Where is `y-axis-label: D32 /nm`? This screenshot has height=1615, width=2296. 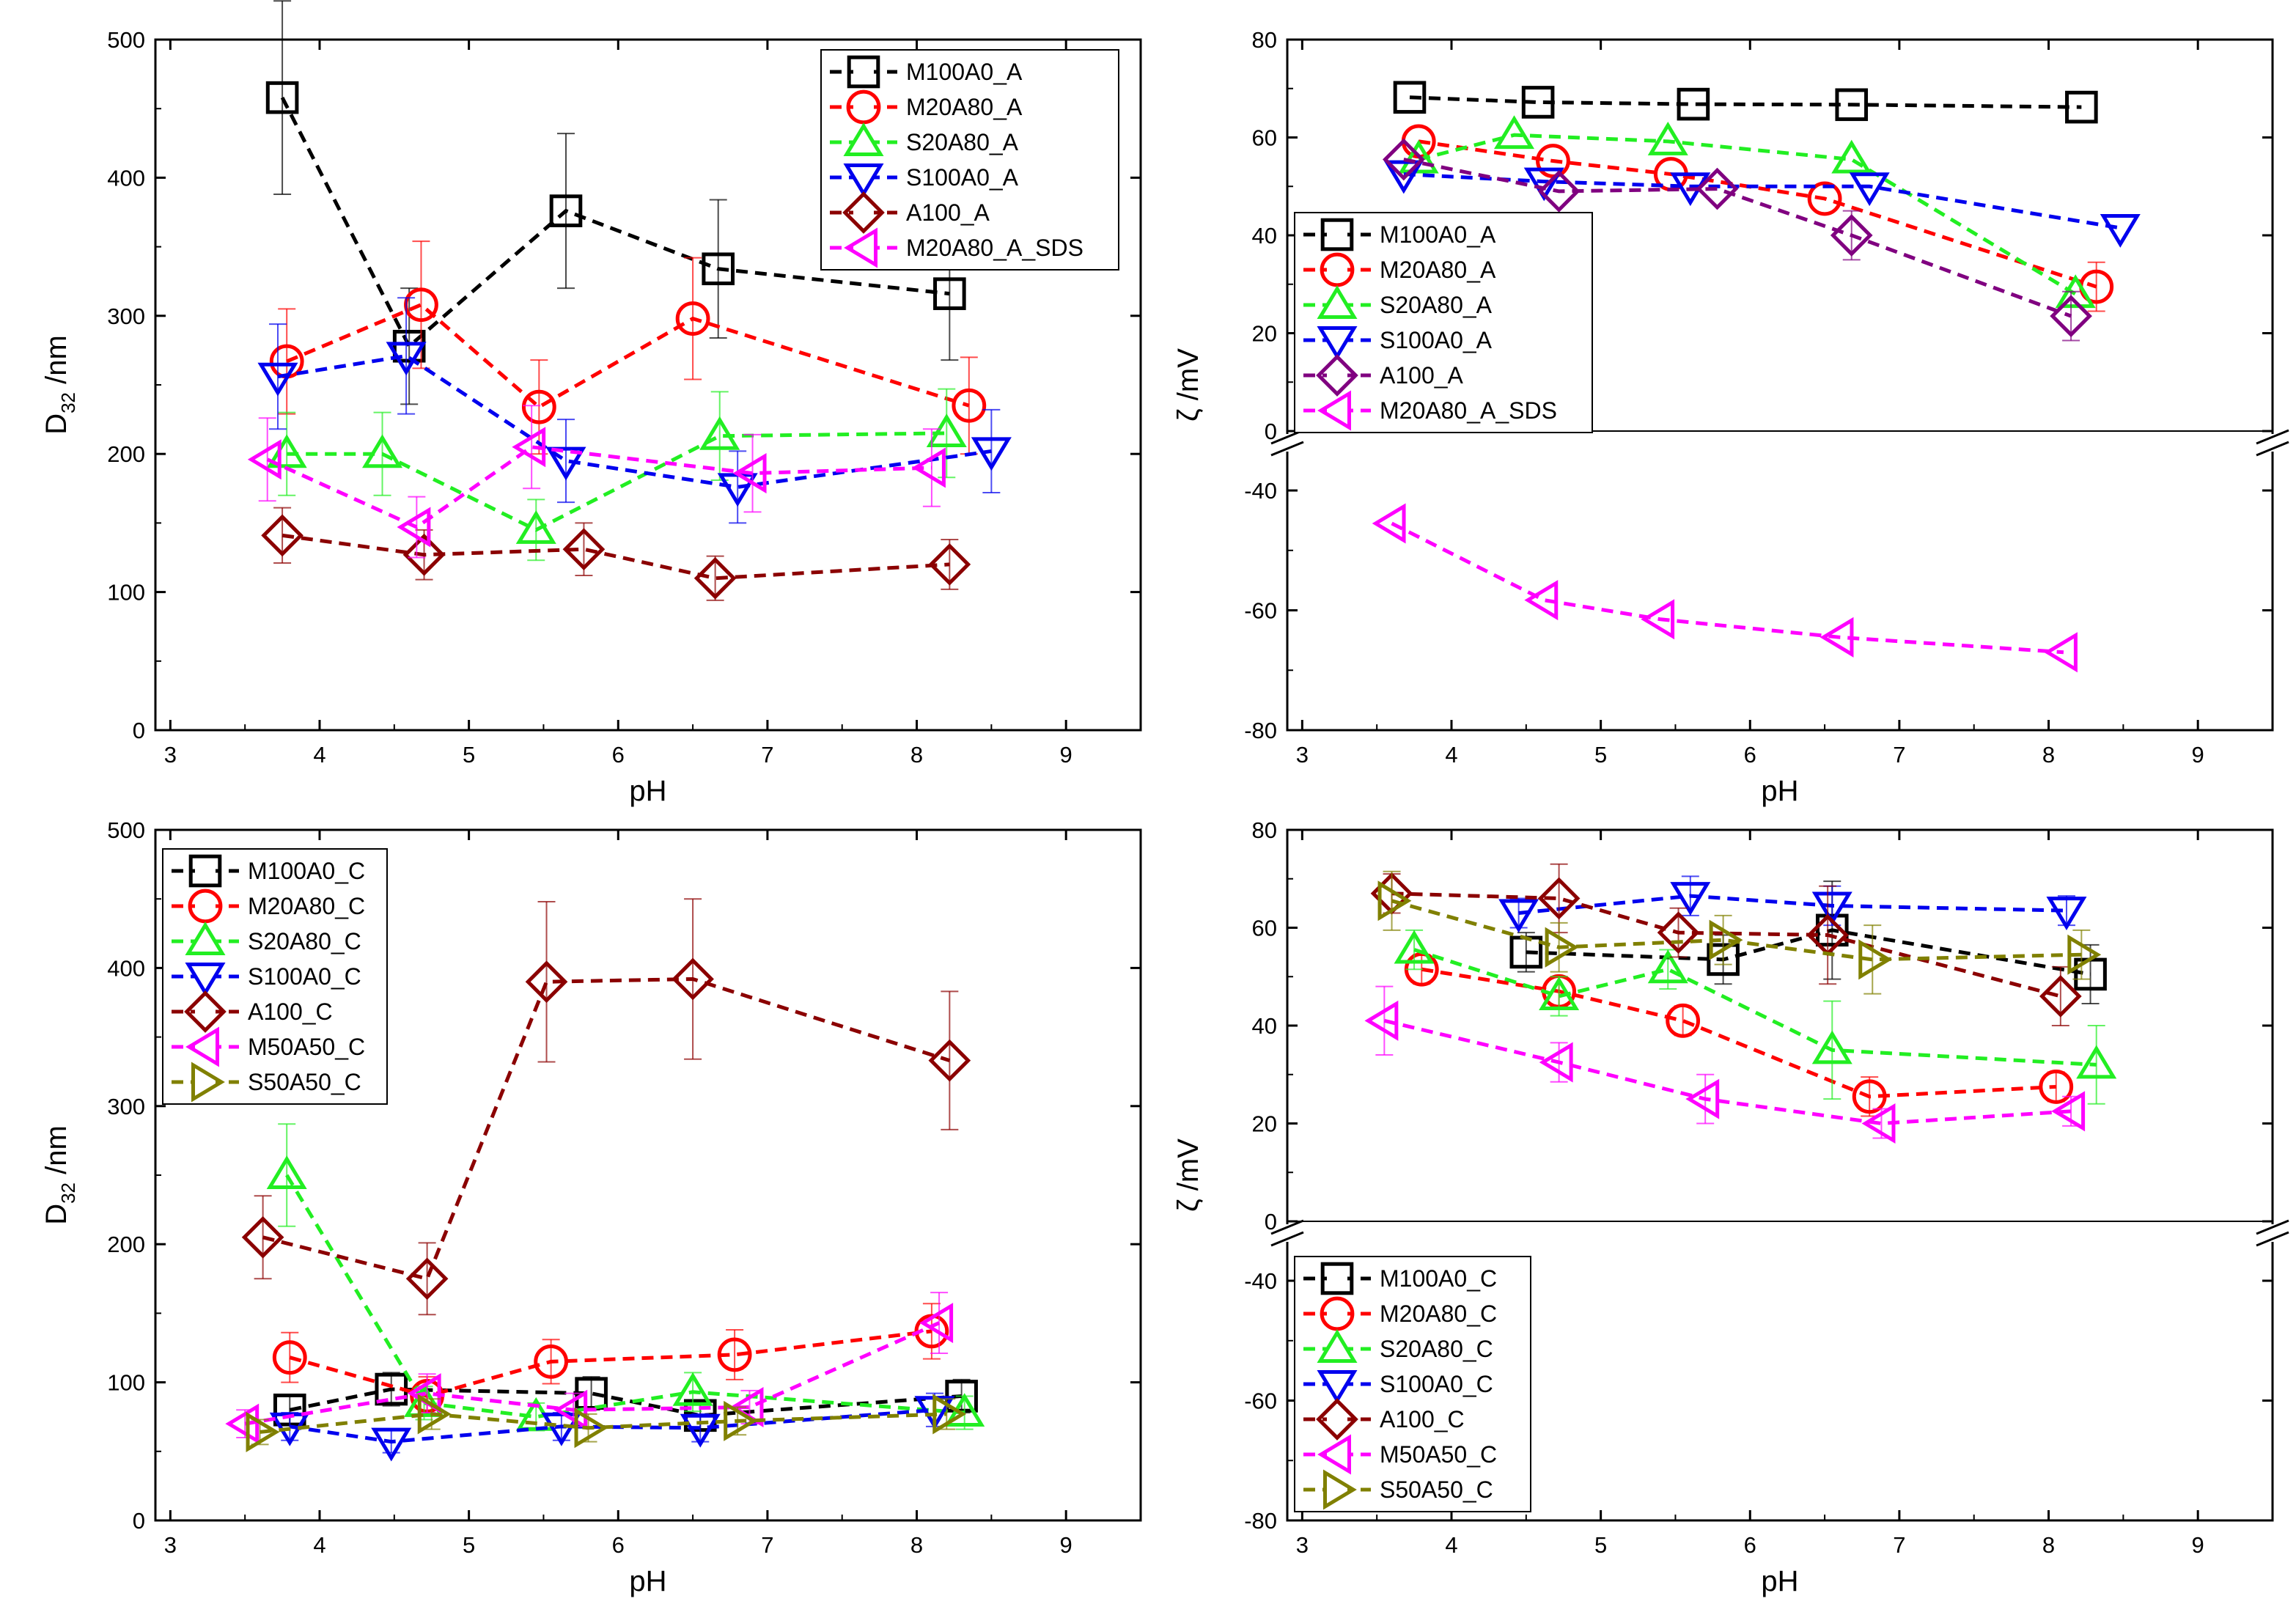 y-axis-label: D32 /nm is located at coordinates (60, 1175).